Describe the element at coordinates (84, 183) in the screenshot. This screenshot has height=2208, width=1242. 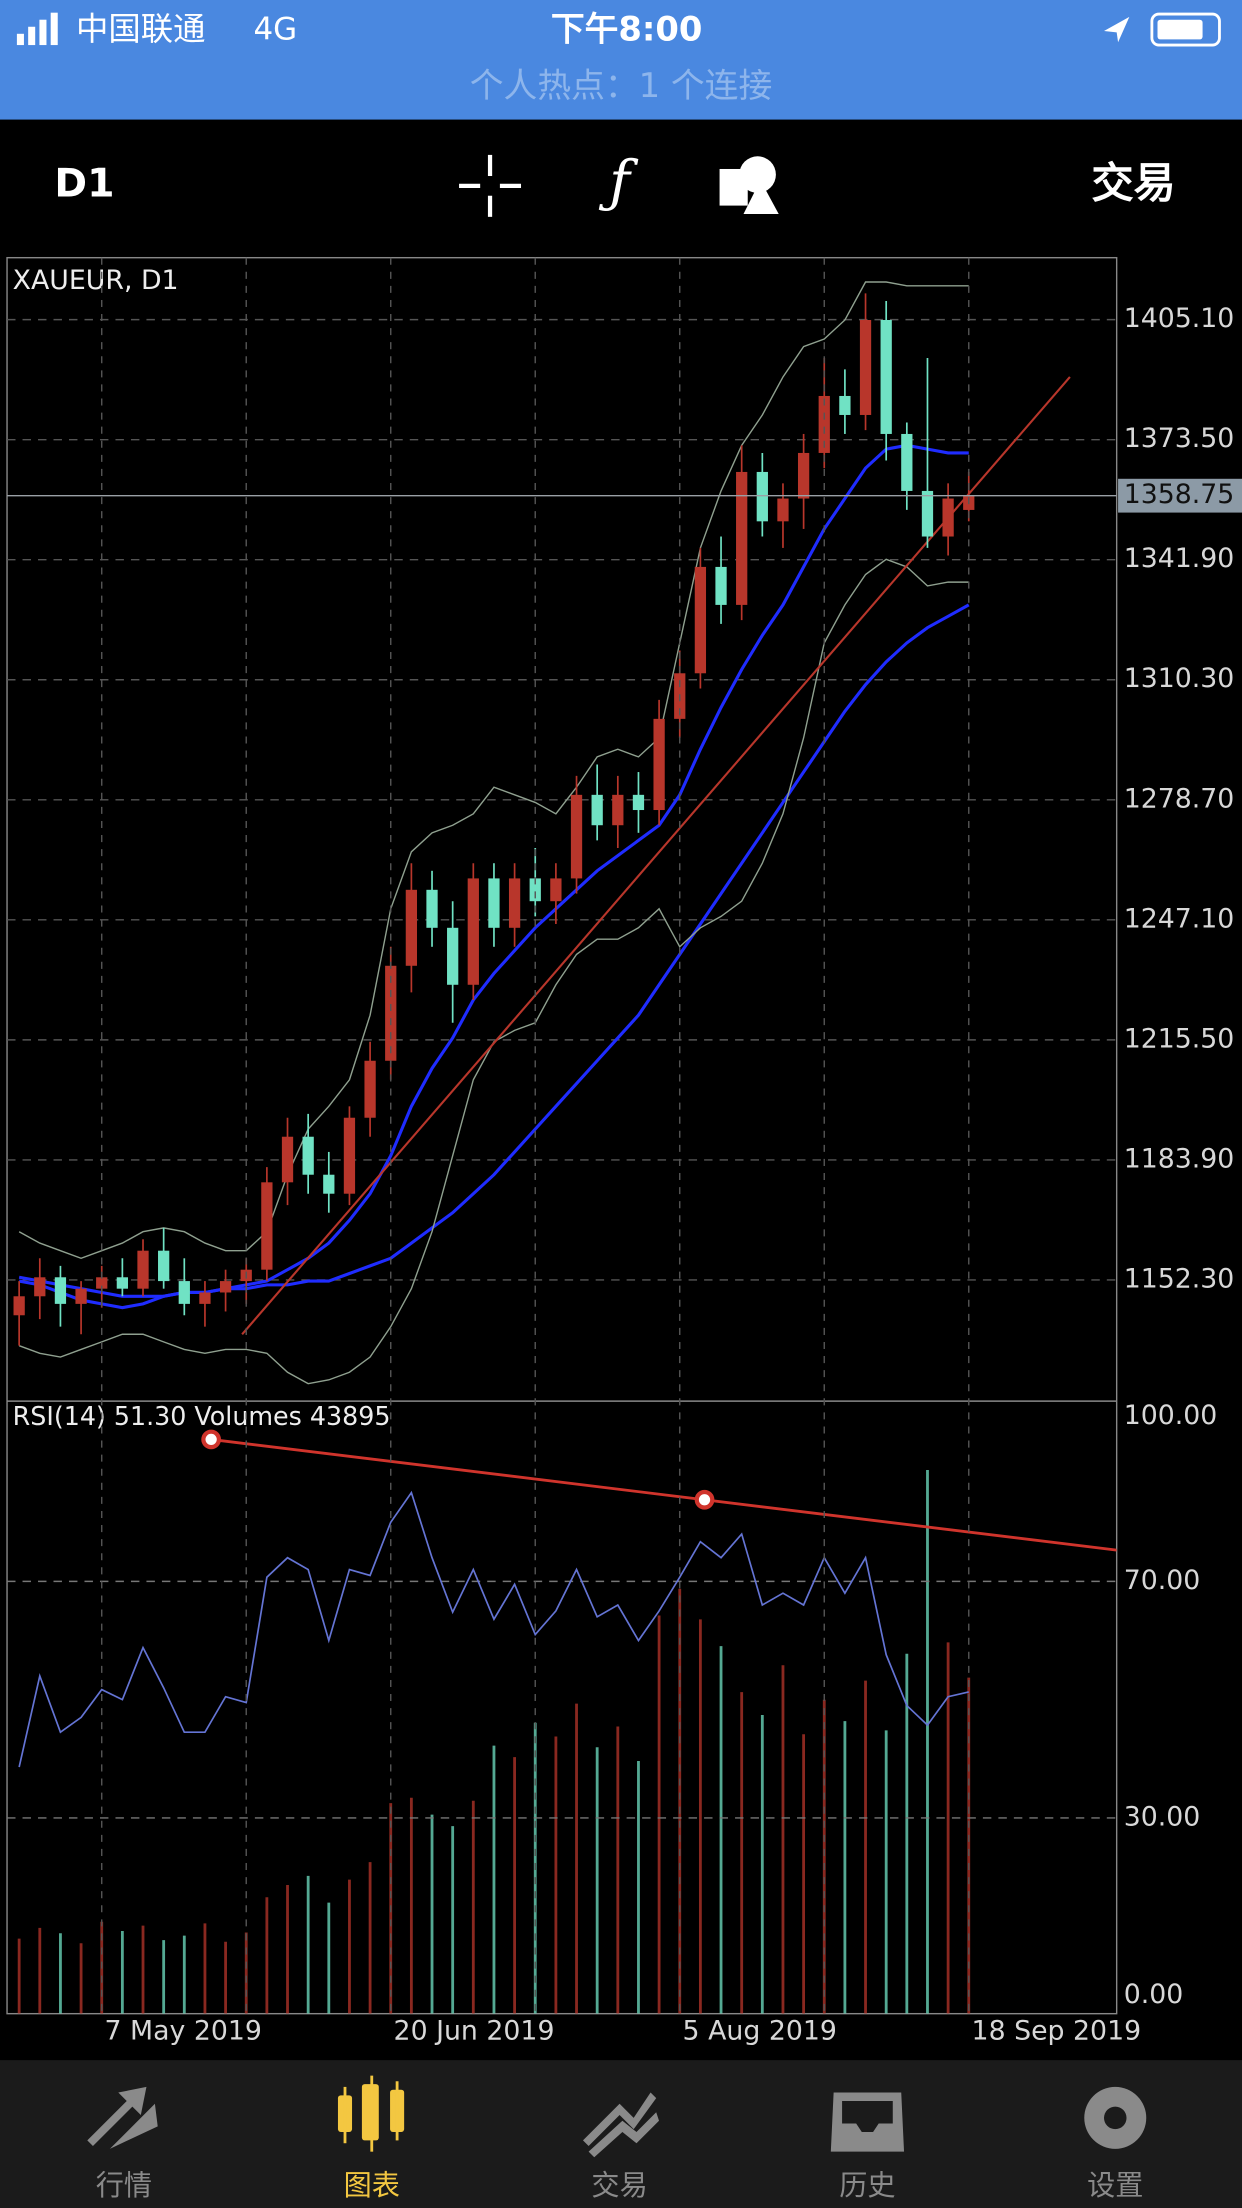
I see `period-button: D1` at that location.